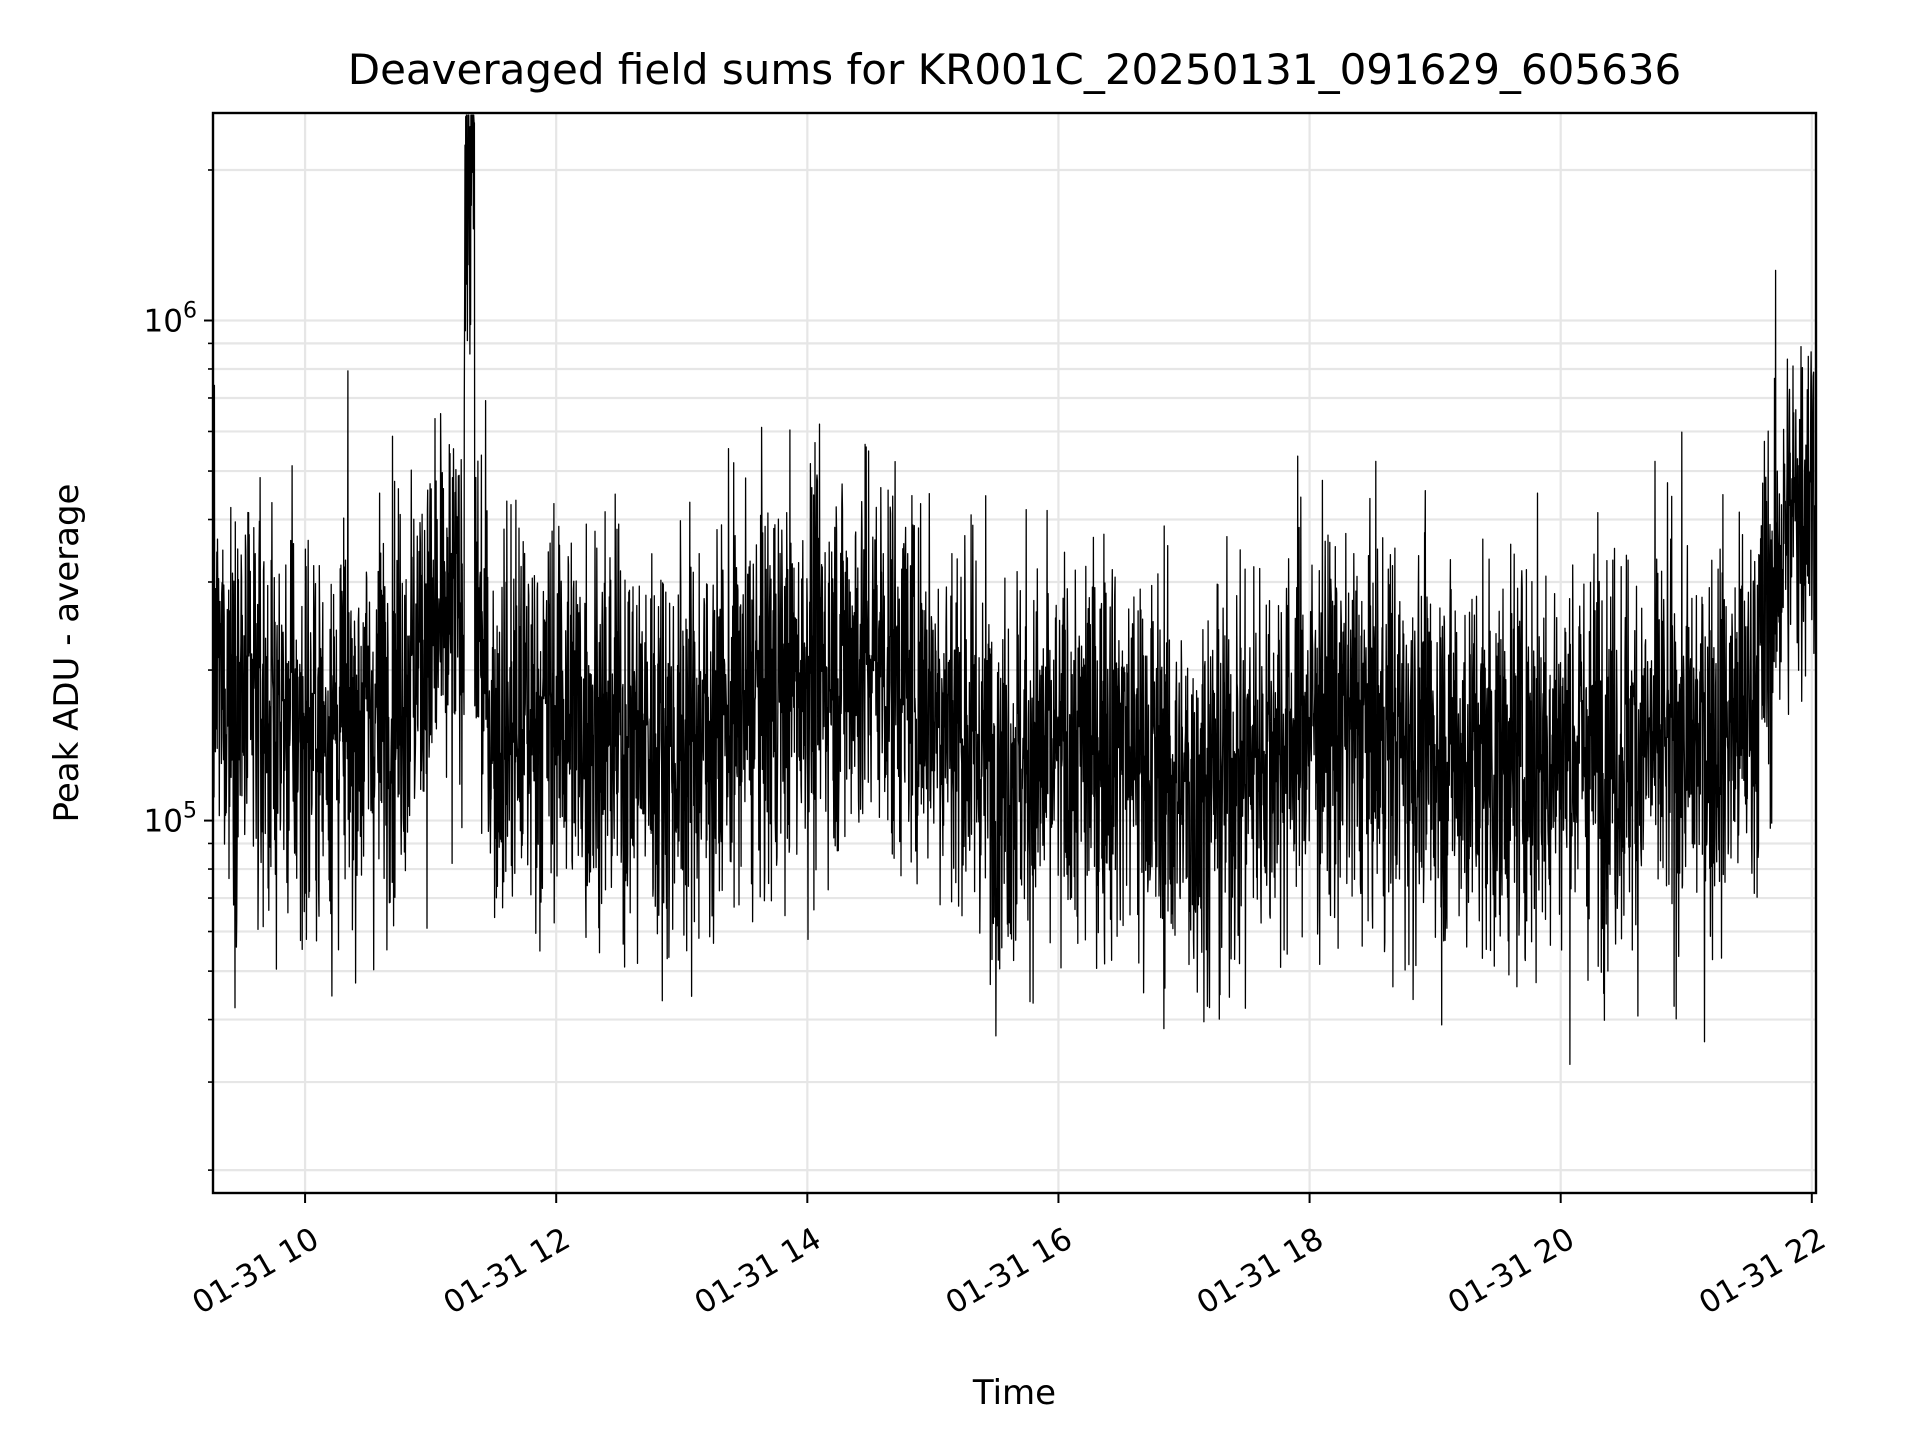  What do you see at coordinates (255, 1271) in the screenshot?
I see `x-tick-label: 01-31 10` at bounding box center [255, 1271].